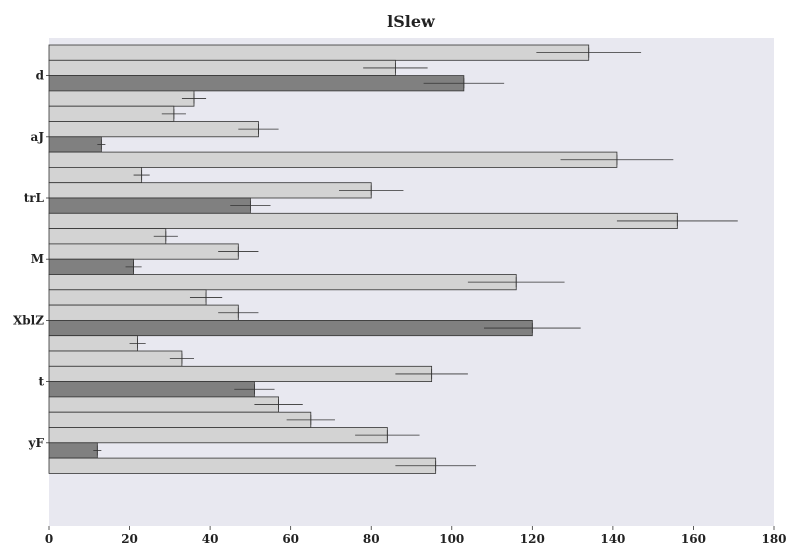 The image size is (800, 560). Describe the element at coordinates (38, 137) in the screenshot. I see `category-label-aJ: aJ` at that location.